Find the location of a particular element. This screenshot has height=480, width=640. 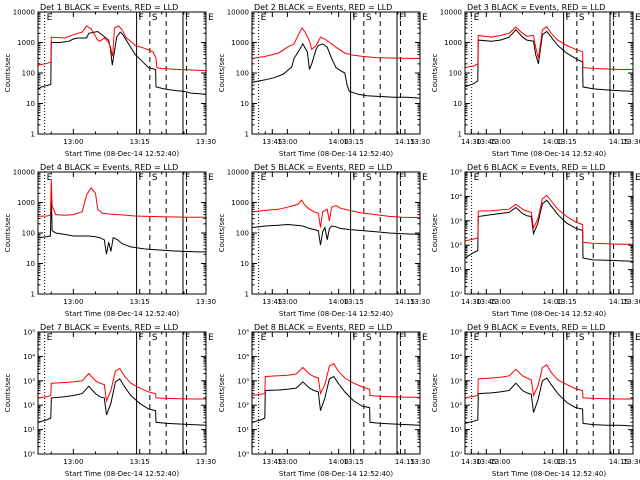

x-tick-label: 14:30 is located at coordinates (471, 142).